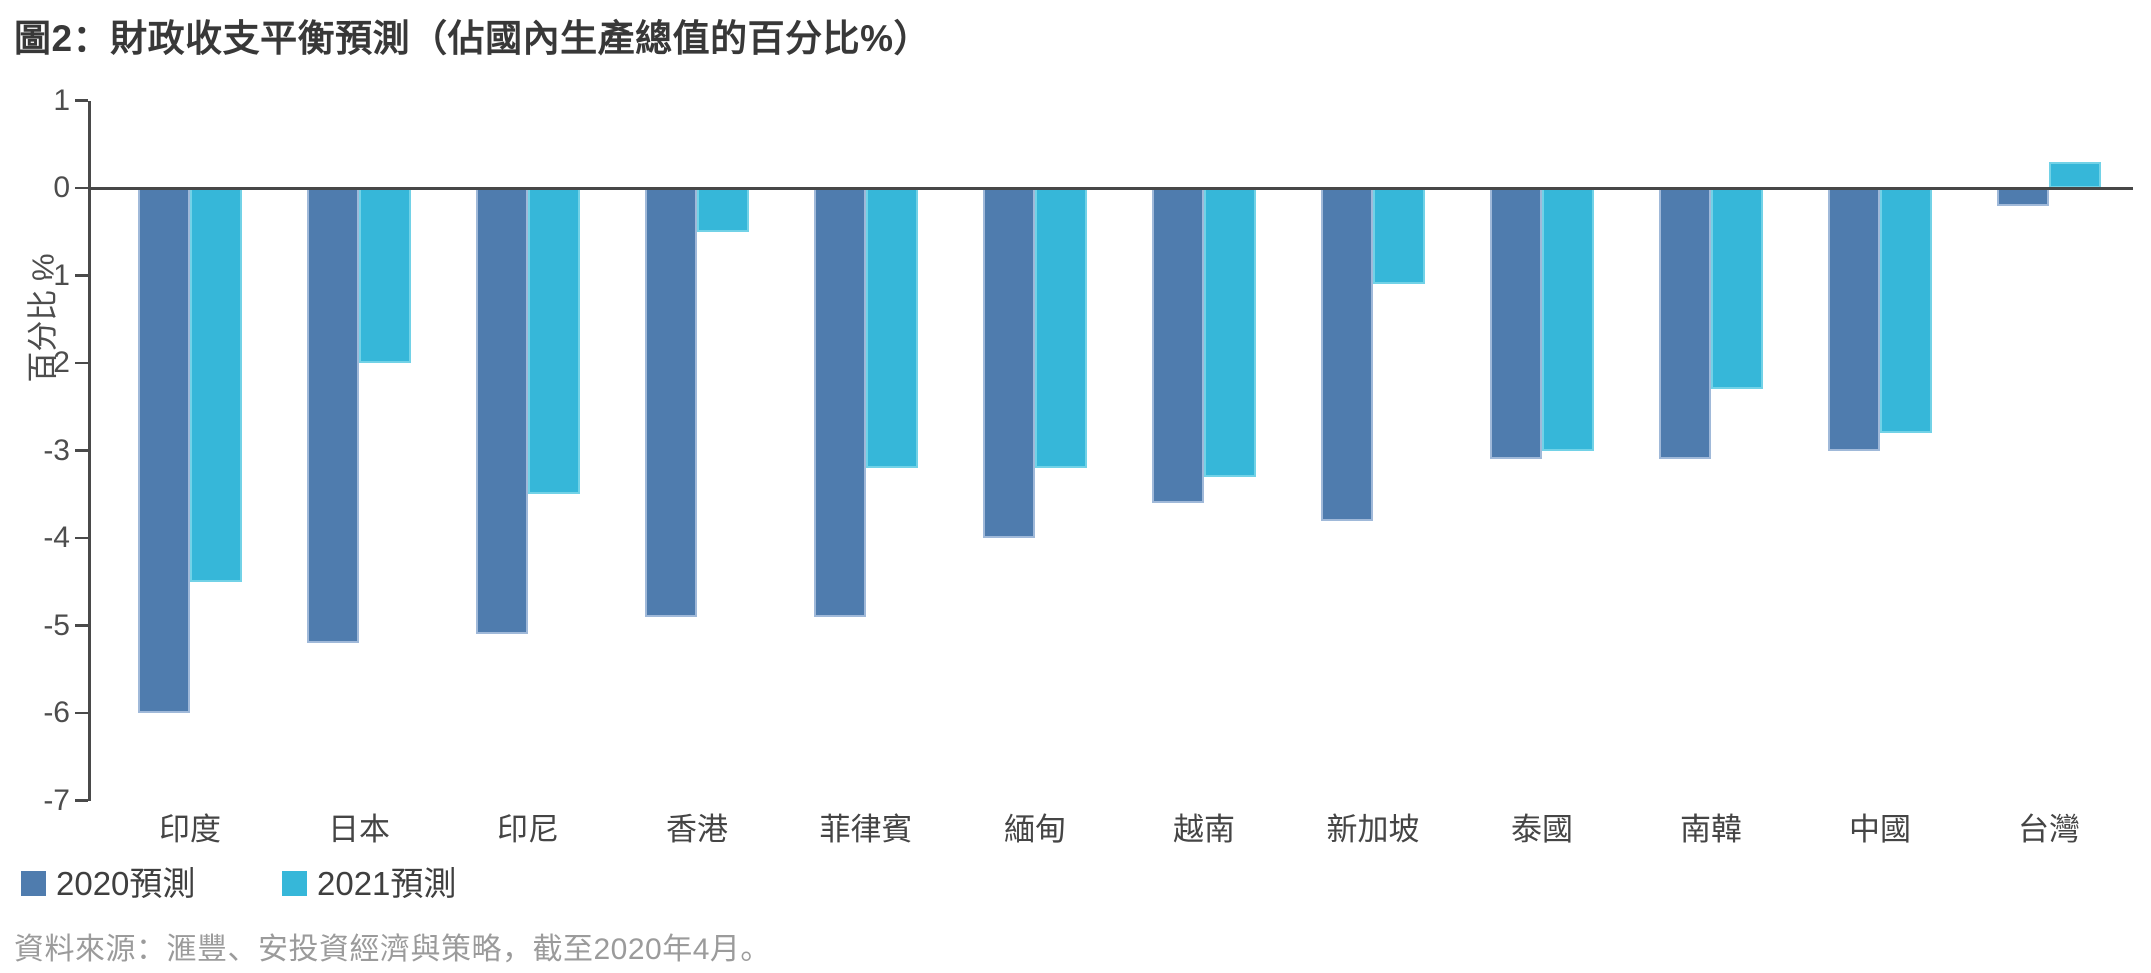 The height and width of the screenshot is (973, 2151). What do you see at coordinates (1516, 324) in the screenshot?
I see `bar-2020預測-泰國` at bounding box center [1516, 324].